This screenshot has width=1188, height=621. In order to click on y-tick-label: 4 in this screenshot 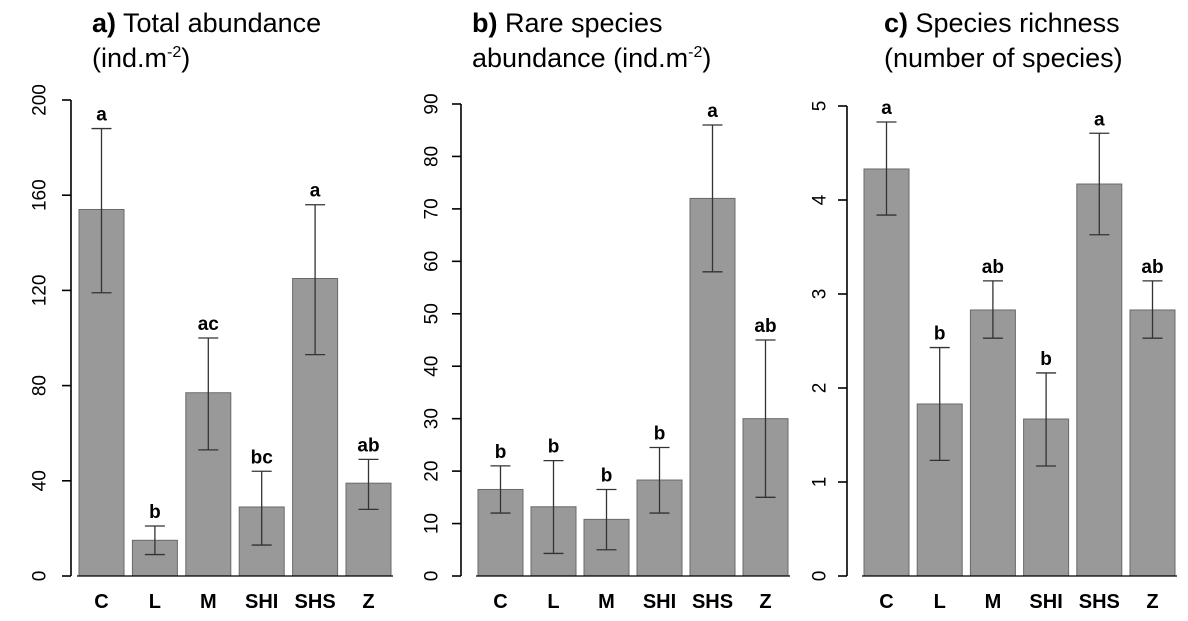, I will do `click(820, 199)`.